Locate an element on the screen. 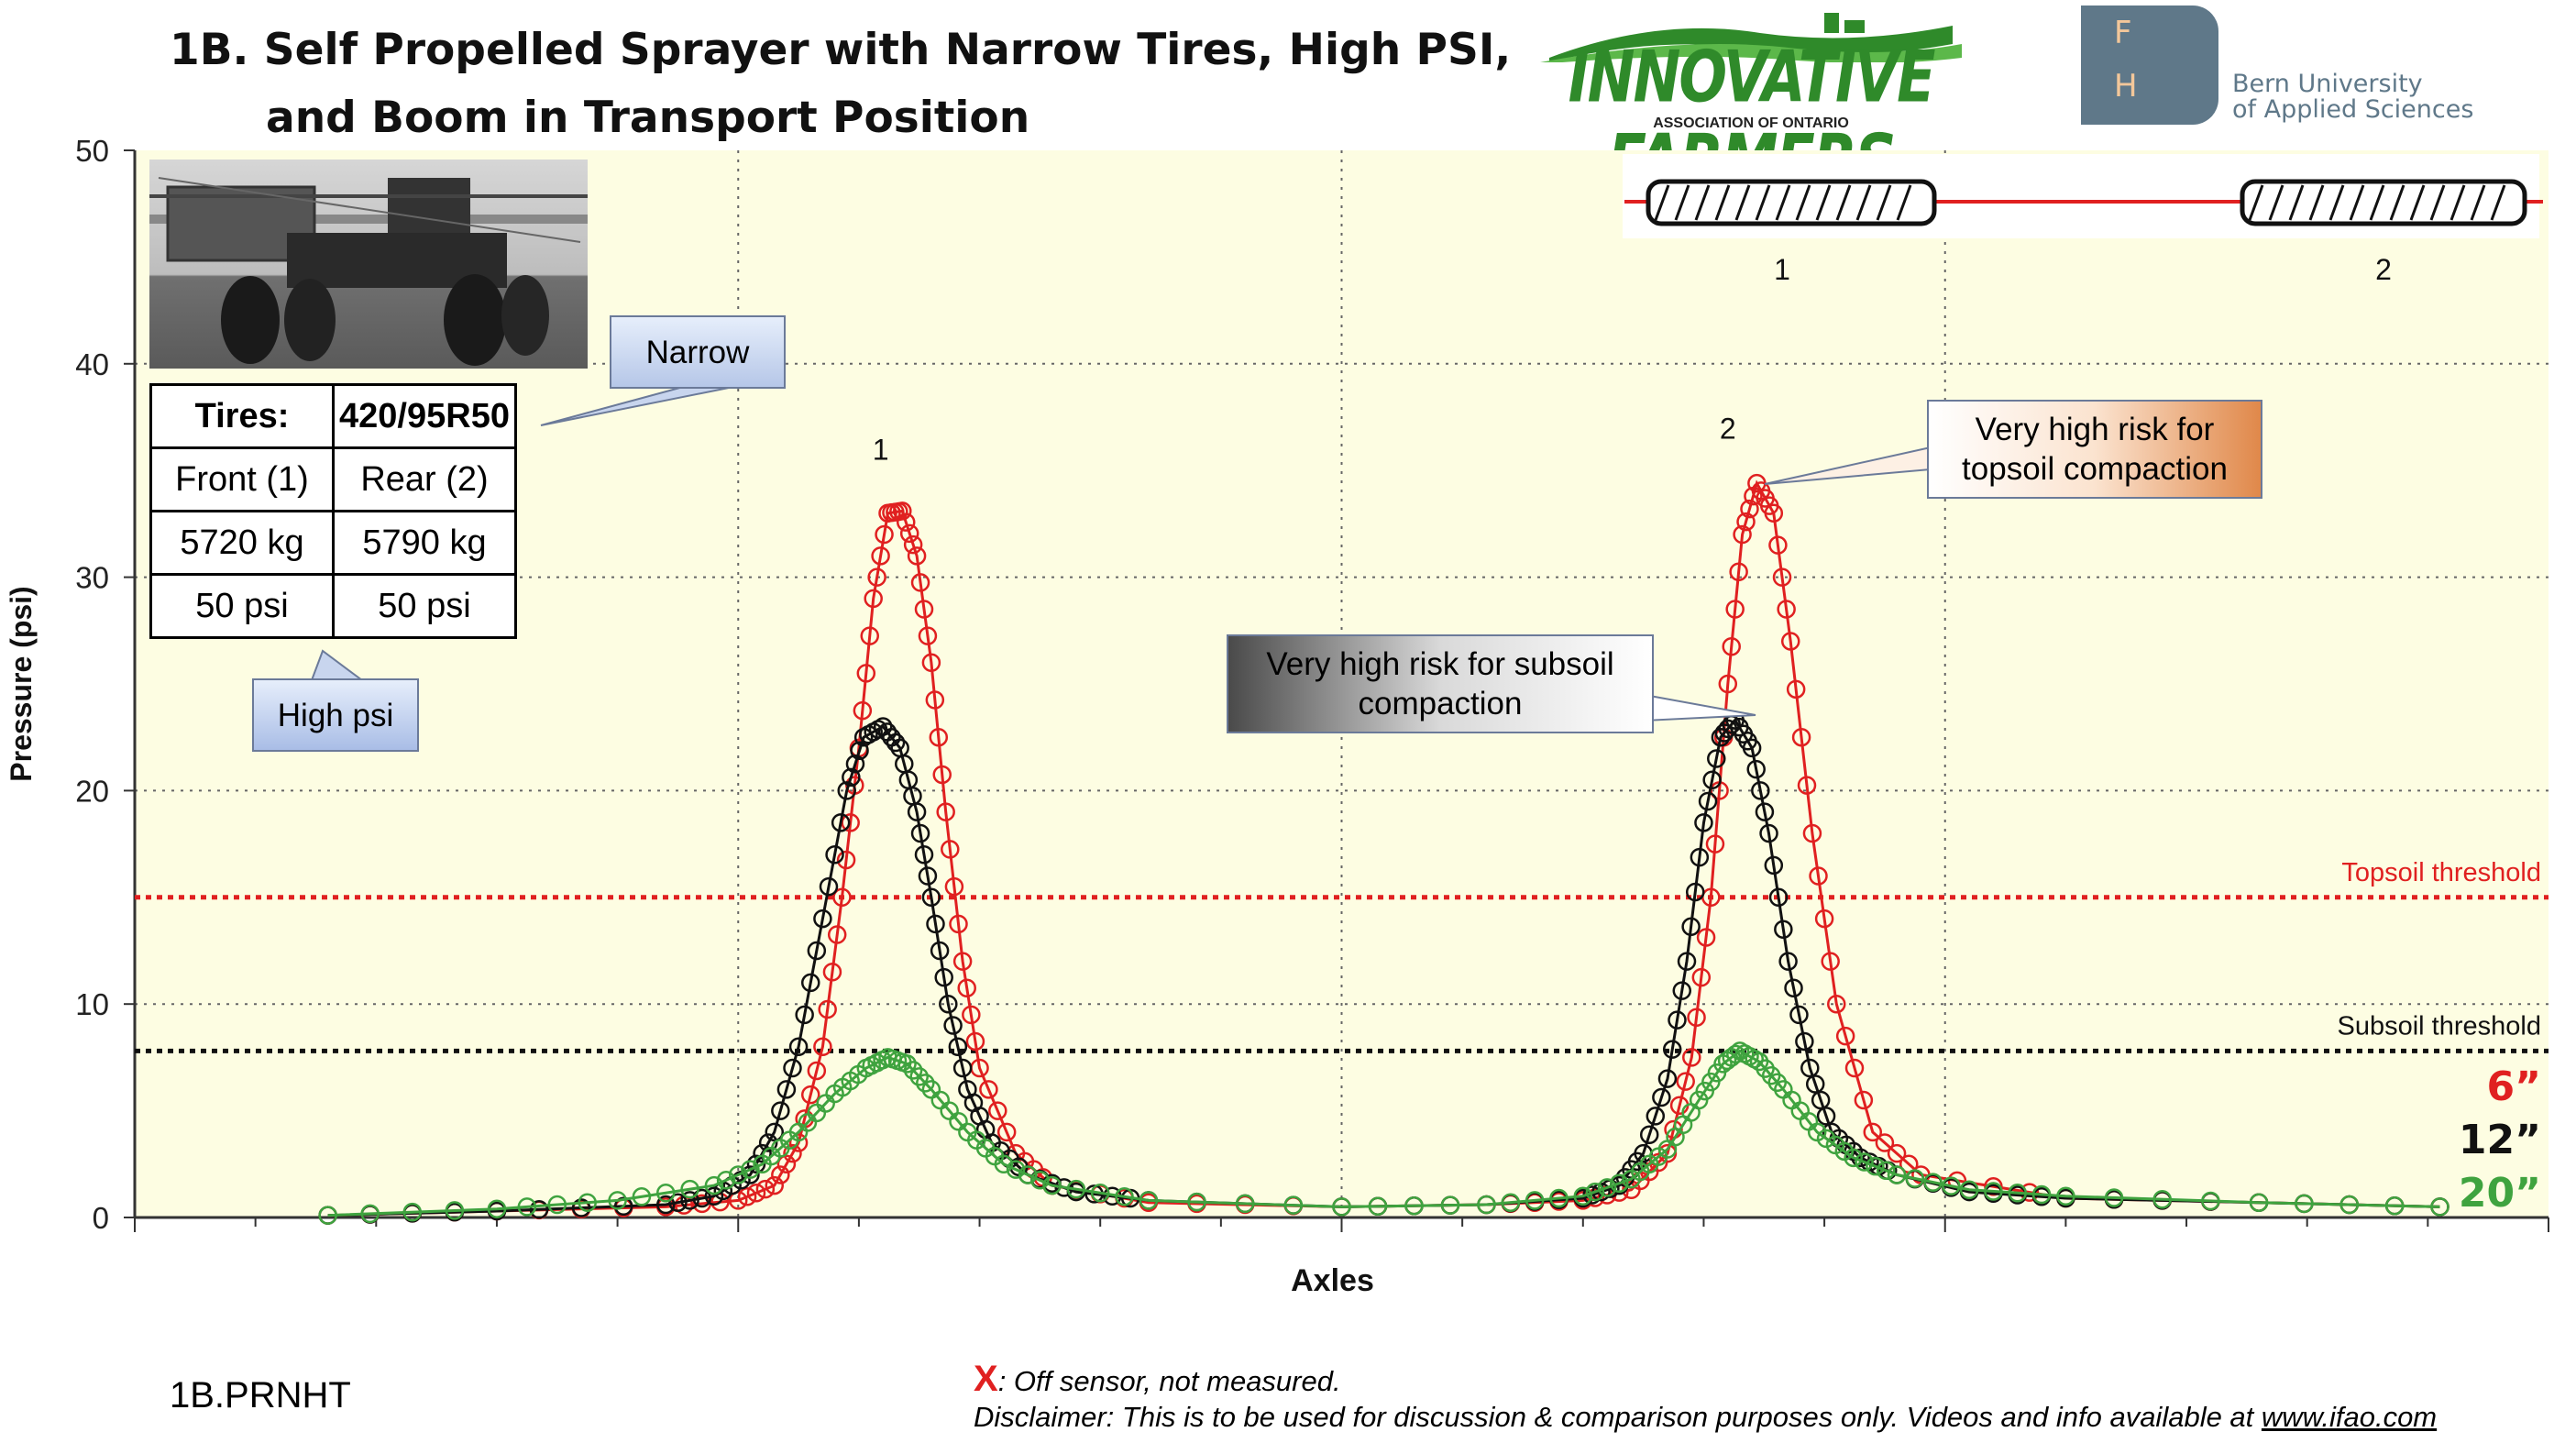  tire-size: 420/95R50 is located at coordinates (425, 416).